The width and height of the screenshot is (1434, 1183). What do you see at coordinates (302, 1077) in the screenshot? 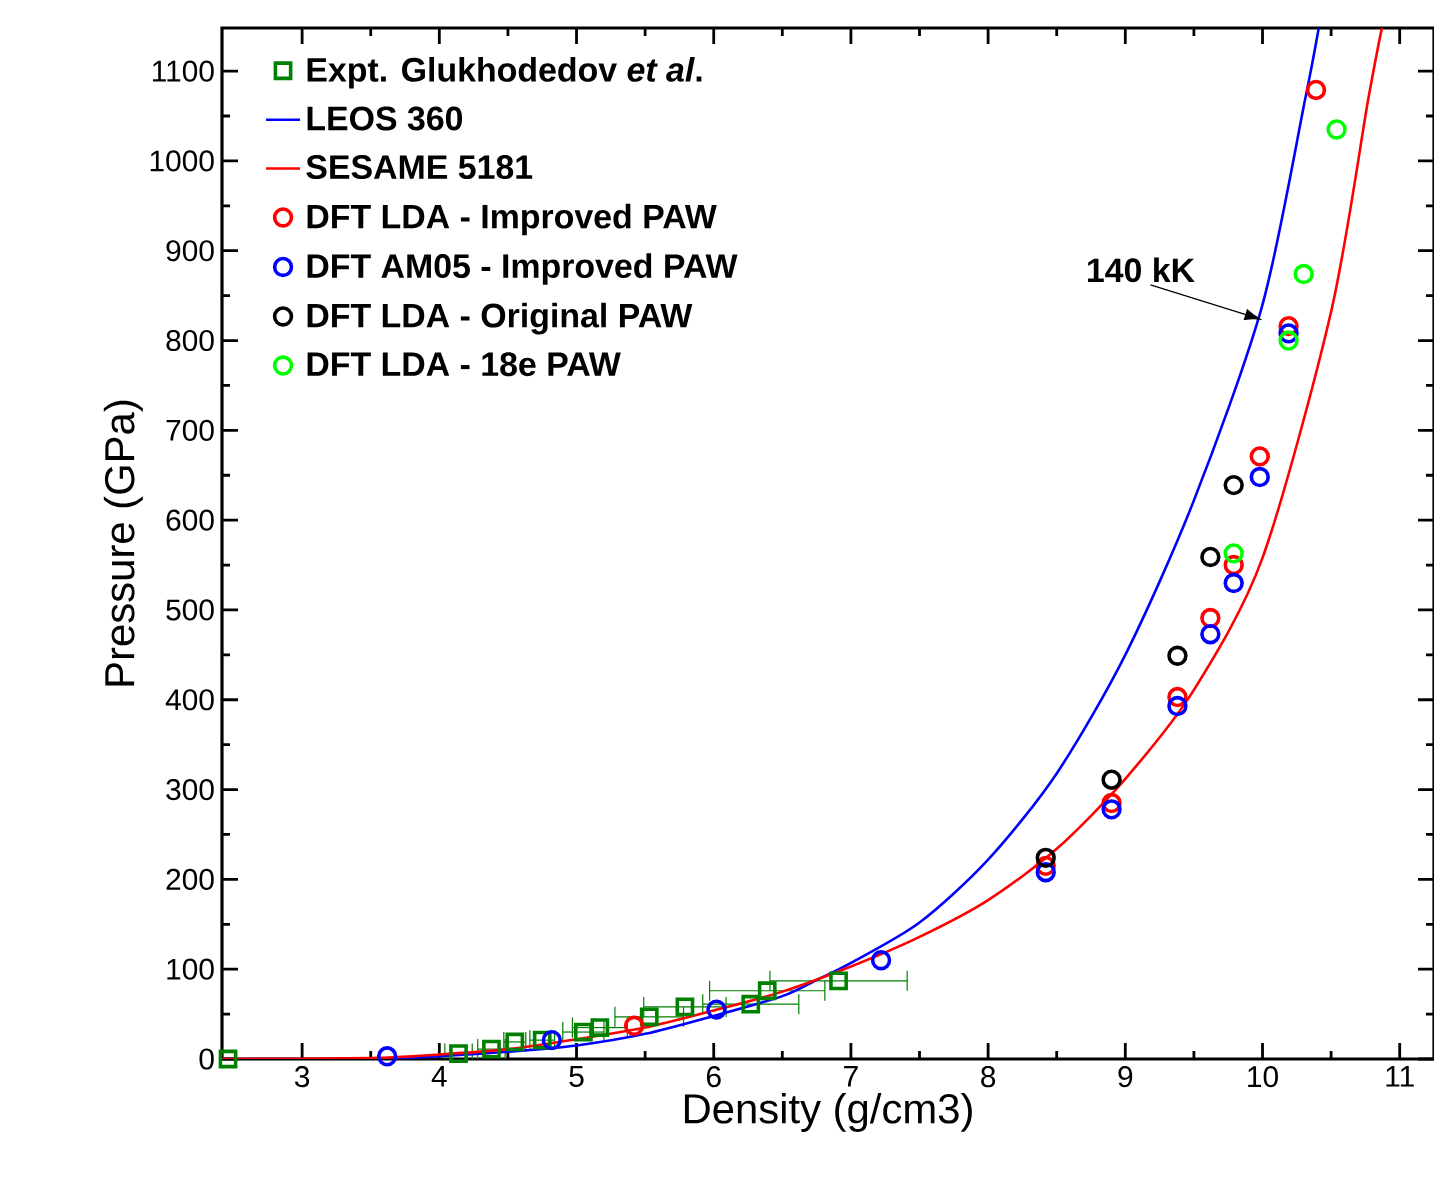
I see `x-tick-label: 3` at bounding box center [302, 1077].